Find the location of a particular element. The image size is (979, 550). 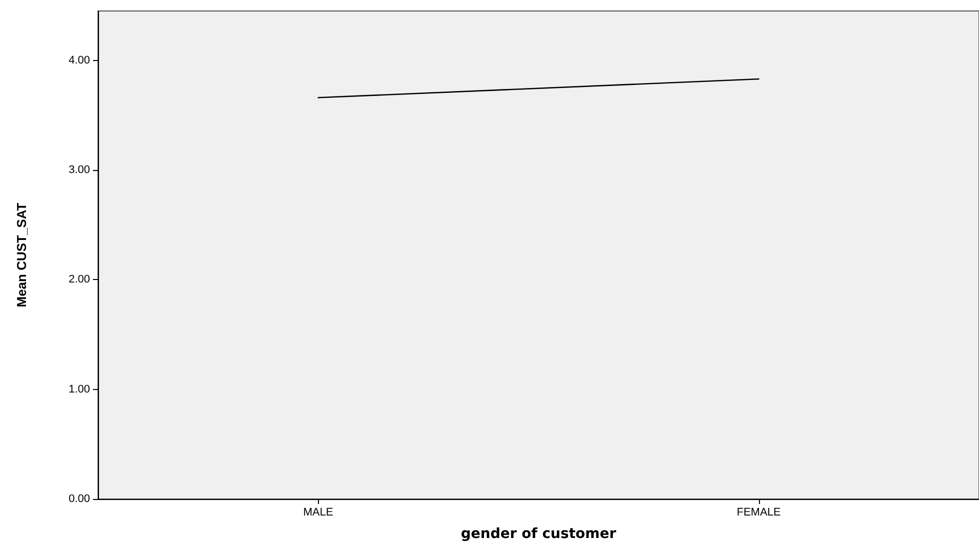

x-axis-title: gender of customer is located at coordinates (538, 534).